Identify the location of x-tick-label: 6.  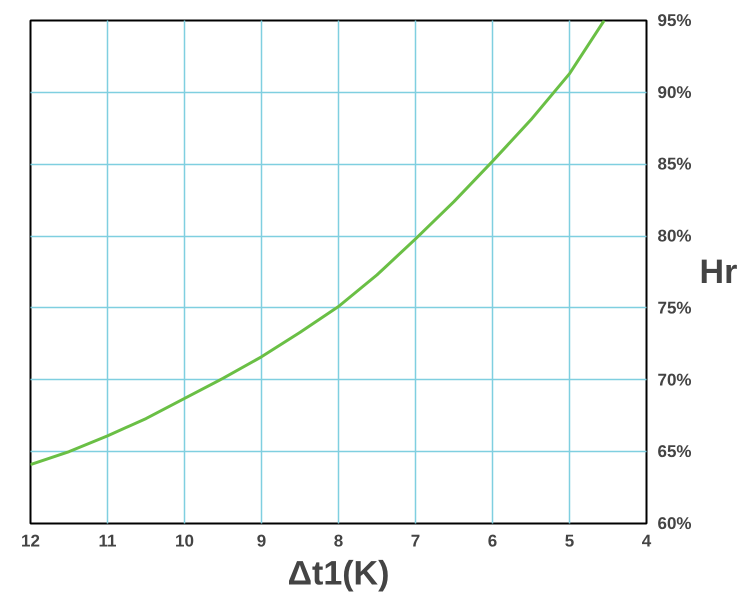
(493, 541).